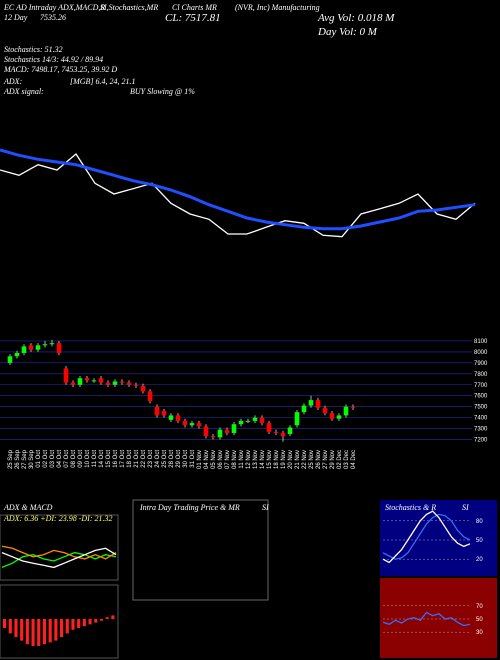  Describe the element at coordinates (481, 342) in the screenshot. I see `y-tick-label: 8100` at that location.